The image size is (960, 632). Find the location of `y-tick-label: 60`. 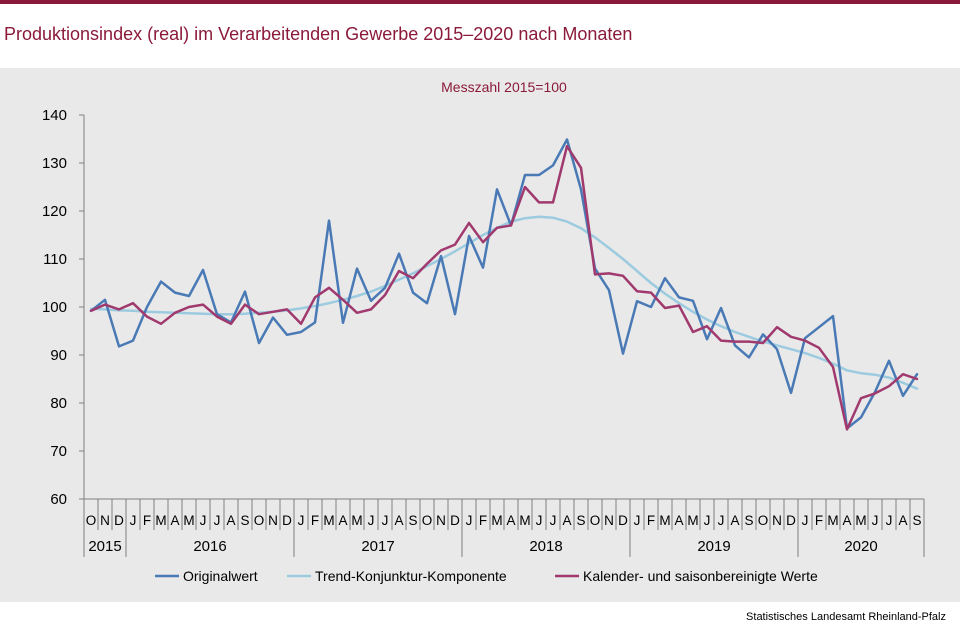

y-tick-label: 60 is located at coordinates (58, 499).